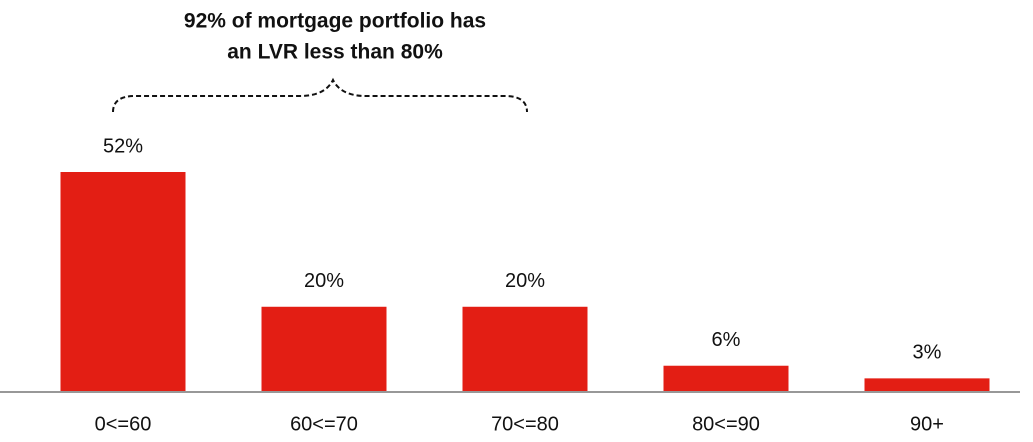 The image size is (1033, 442). Describe the element at coordinates (927, 424) in the screenshot. I see `x-tick-label: 90+` at that location.